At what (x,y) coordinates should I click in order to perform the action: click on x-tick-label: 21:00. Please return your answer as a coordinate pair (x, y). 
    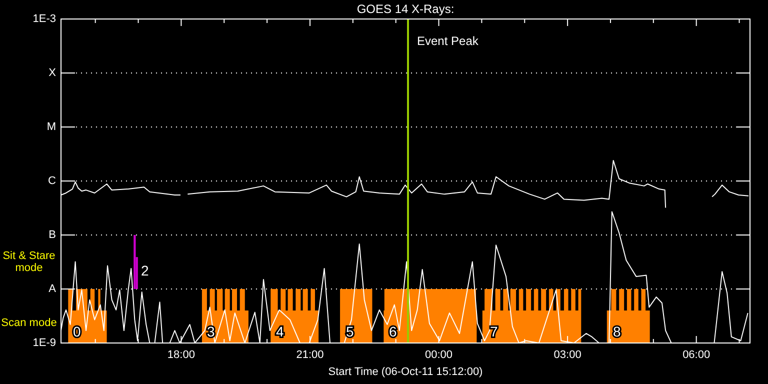
    Looking at the image, I should click on (310, 355).